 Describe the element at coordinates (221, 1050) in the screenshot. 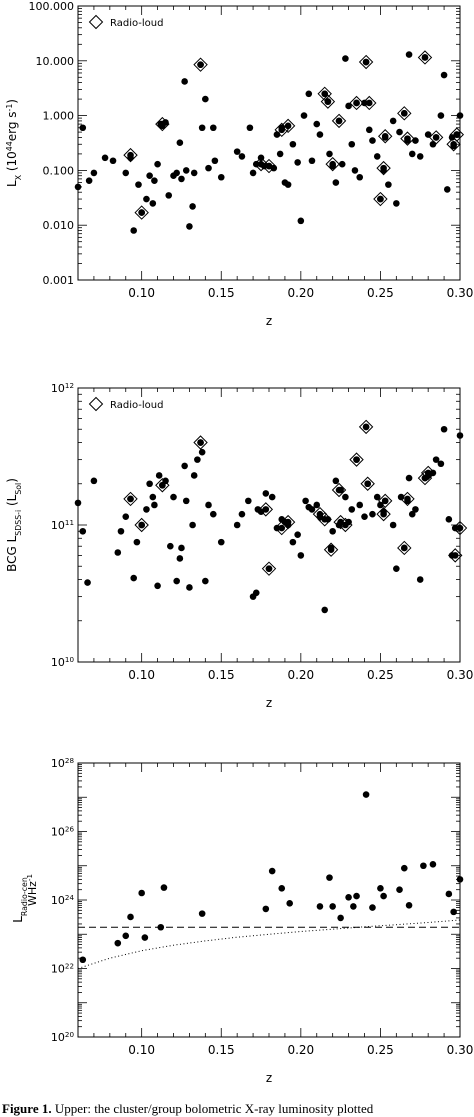

I see `x-tick-label: 0.15` at that location.